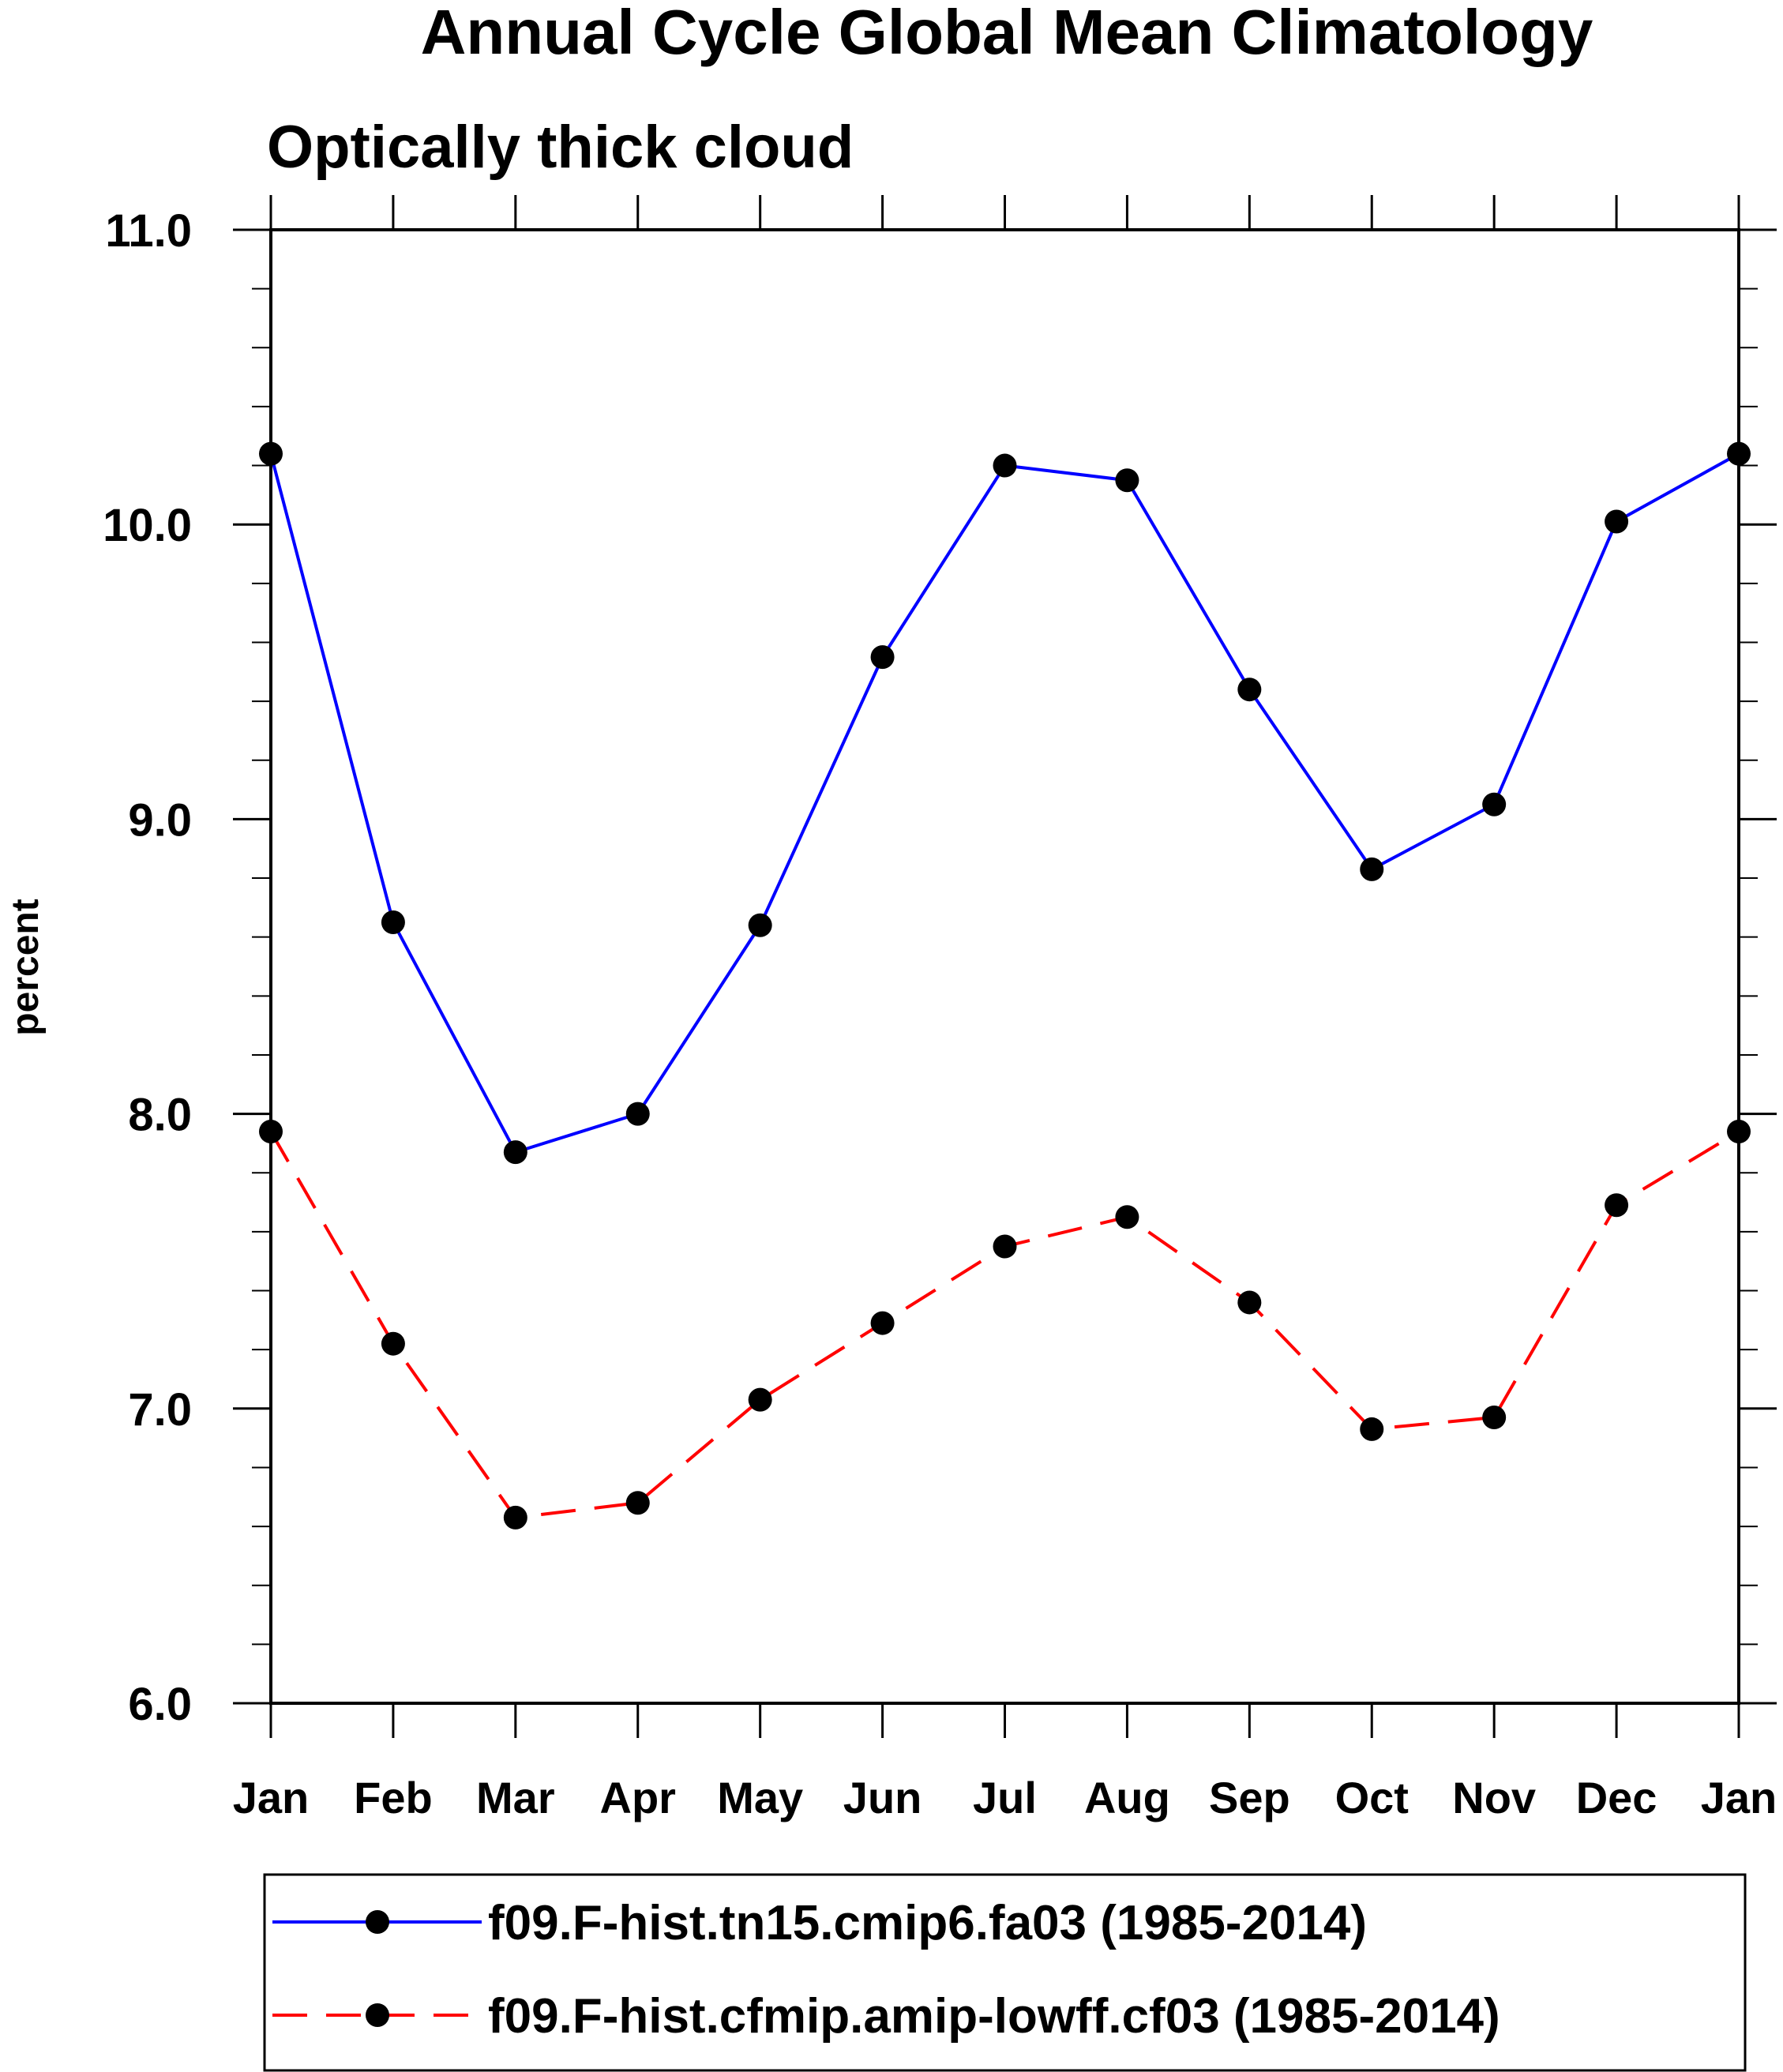  What do you see at coordinates (147, 967) in the screenshot?
I see `y-tick-labels: 6.0 7.0 8.0 9.0 10.0 11.0` at bounding box center [147, 967].